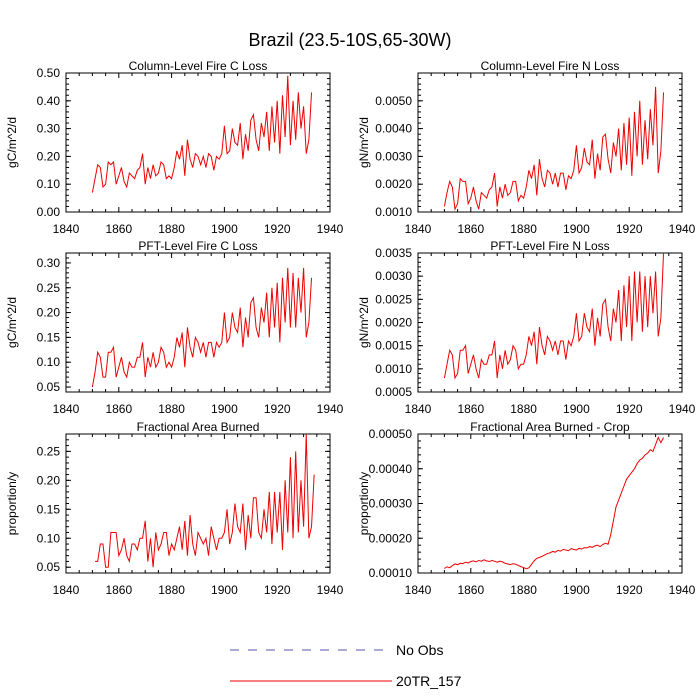 This screenshot has width=700, height=700. What do you see at coordinates (49, 567) in the screenshot?
I see `y-tick-label: 0.05` at bounding box center [49, 567].